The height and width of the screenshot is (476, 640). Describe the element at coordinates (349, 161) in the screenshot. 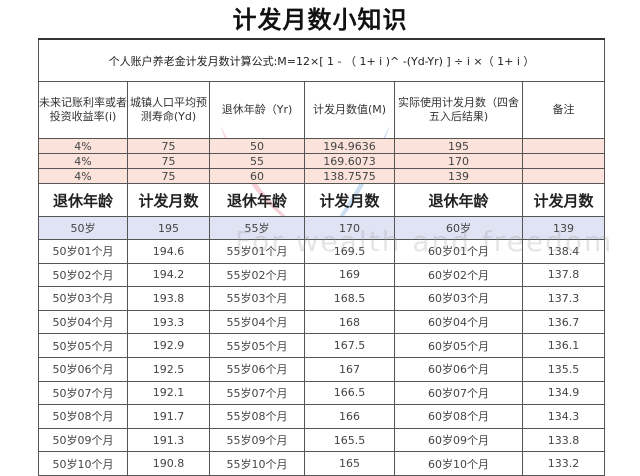

I see `table-cell: 169.6073` at that location.